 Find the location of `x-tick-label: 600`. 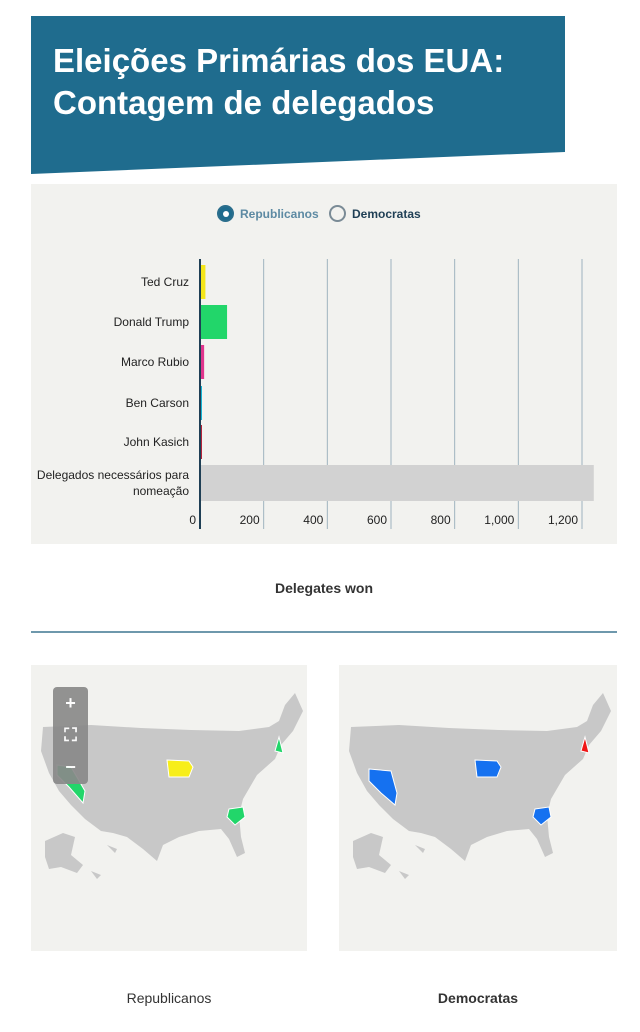

x-tick-label: 600 is located at coordinates (377, 520).